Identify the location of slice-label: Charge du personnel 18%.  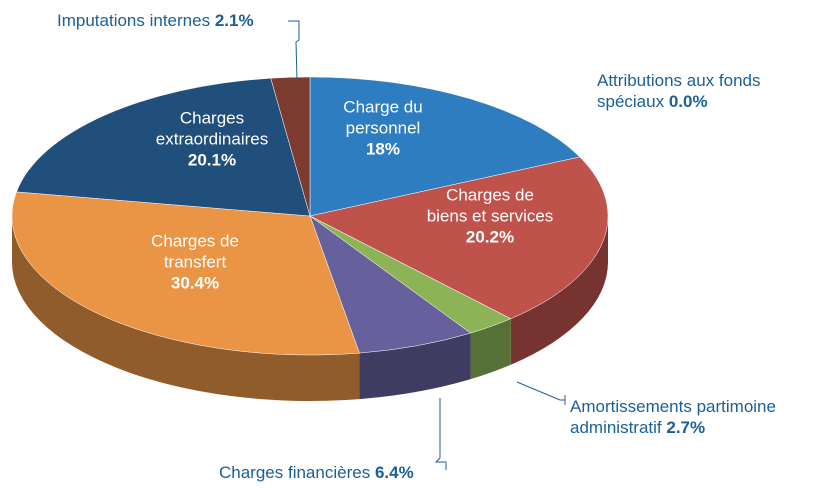
(382, 128).